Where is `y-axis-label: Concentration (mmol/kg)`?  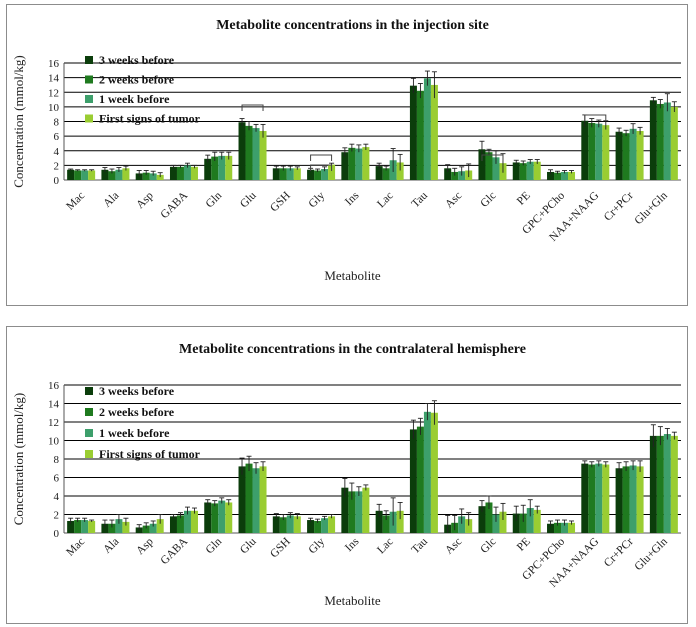
y-axis-label: Concentration (mmol/kg) is located at coordinates (18, 121).